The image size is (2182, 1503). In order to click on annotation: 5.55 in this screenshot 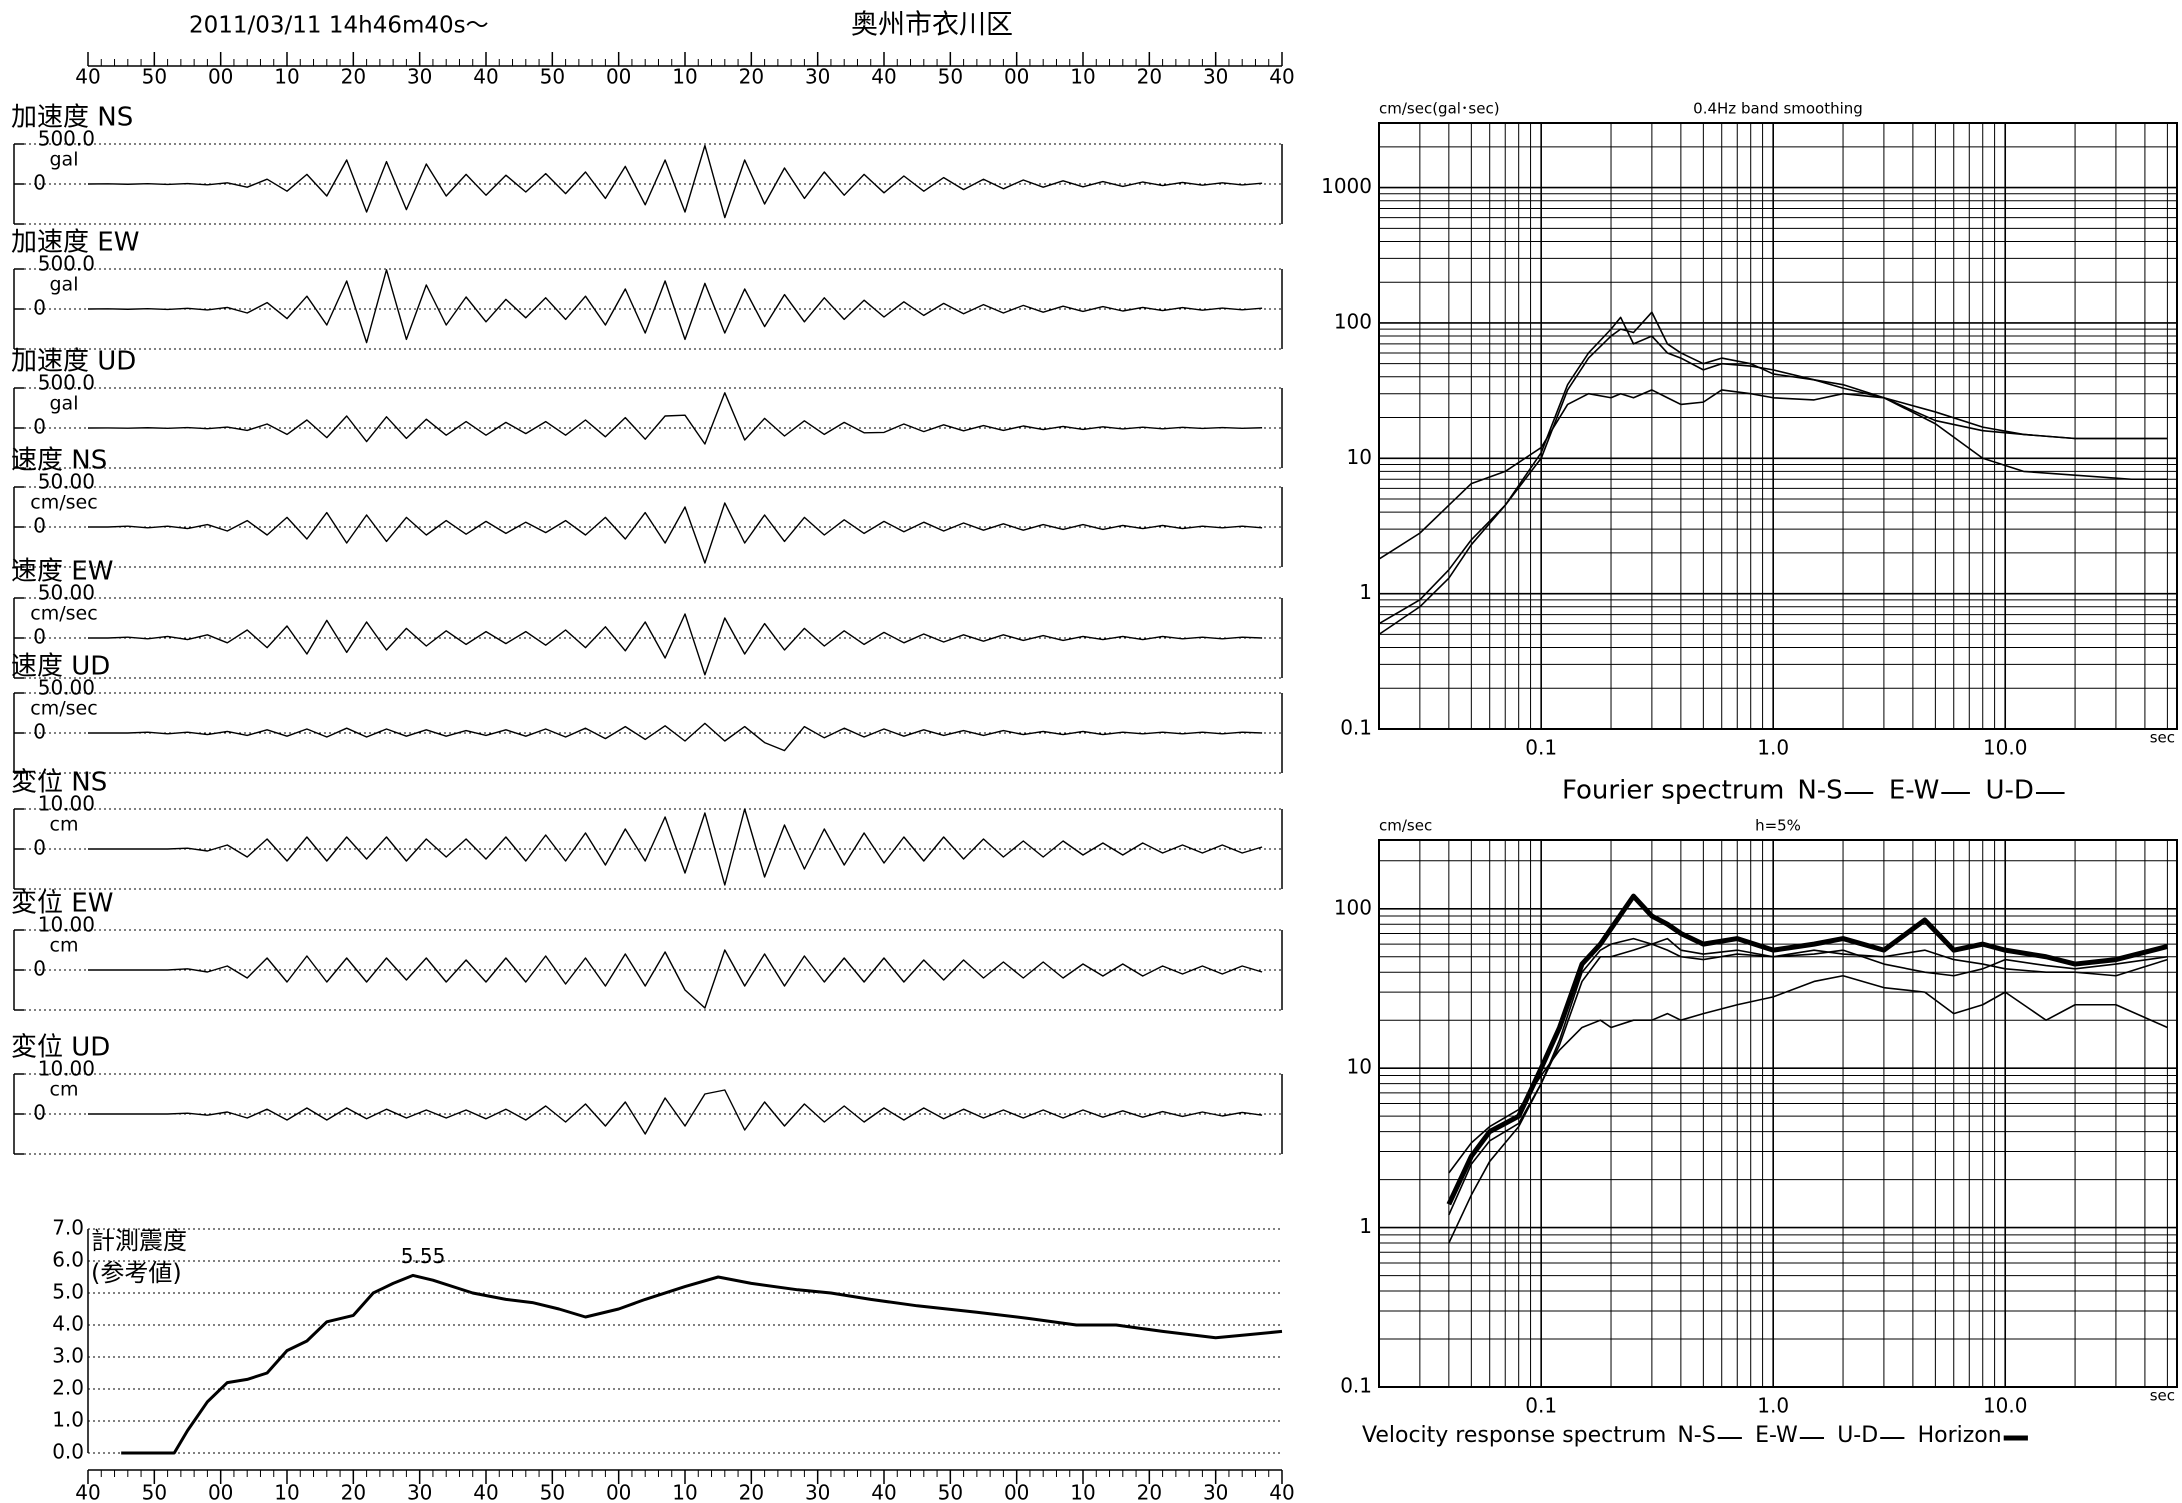, I will do `click(423, 1256)`.